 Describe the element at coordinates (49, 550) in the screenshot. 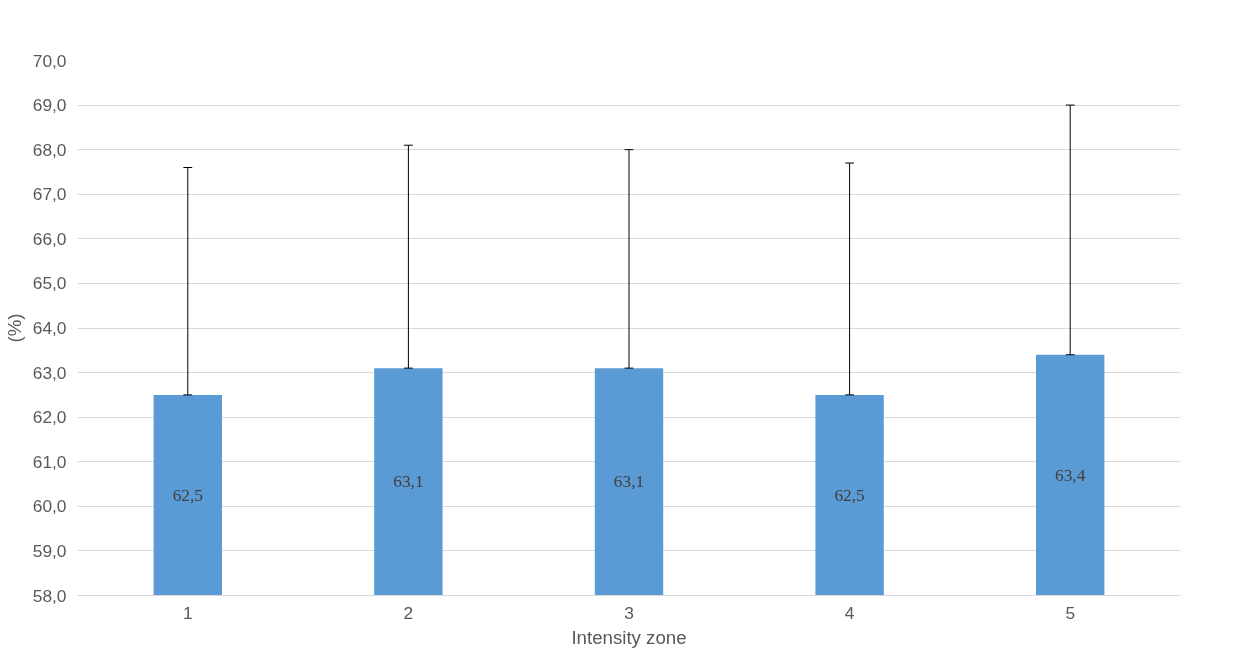

I see `y-tick-label: 59,0` at that location.